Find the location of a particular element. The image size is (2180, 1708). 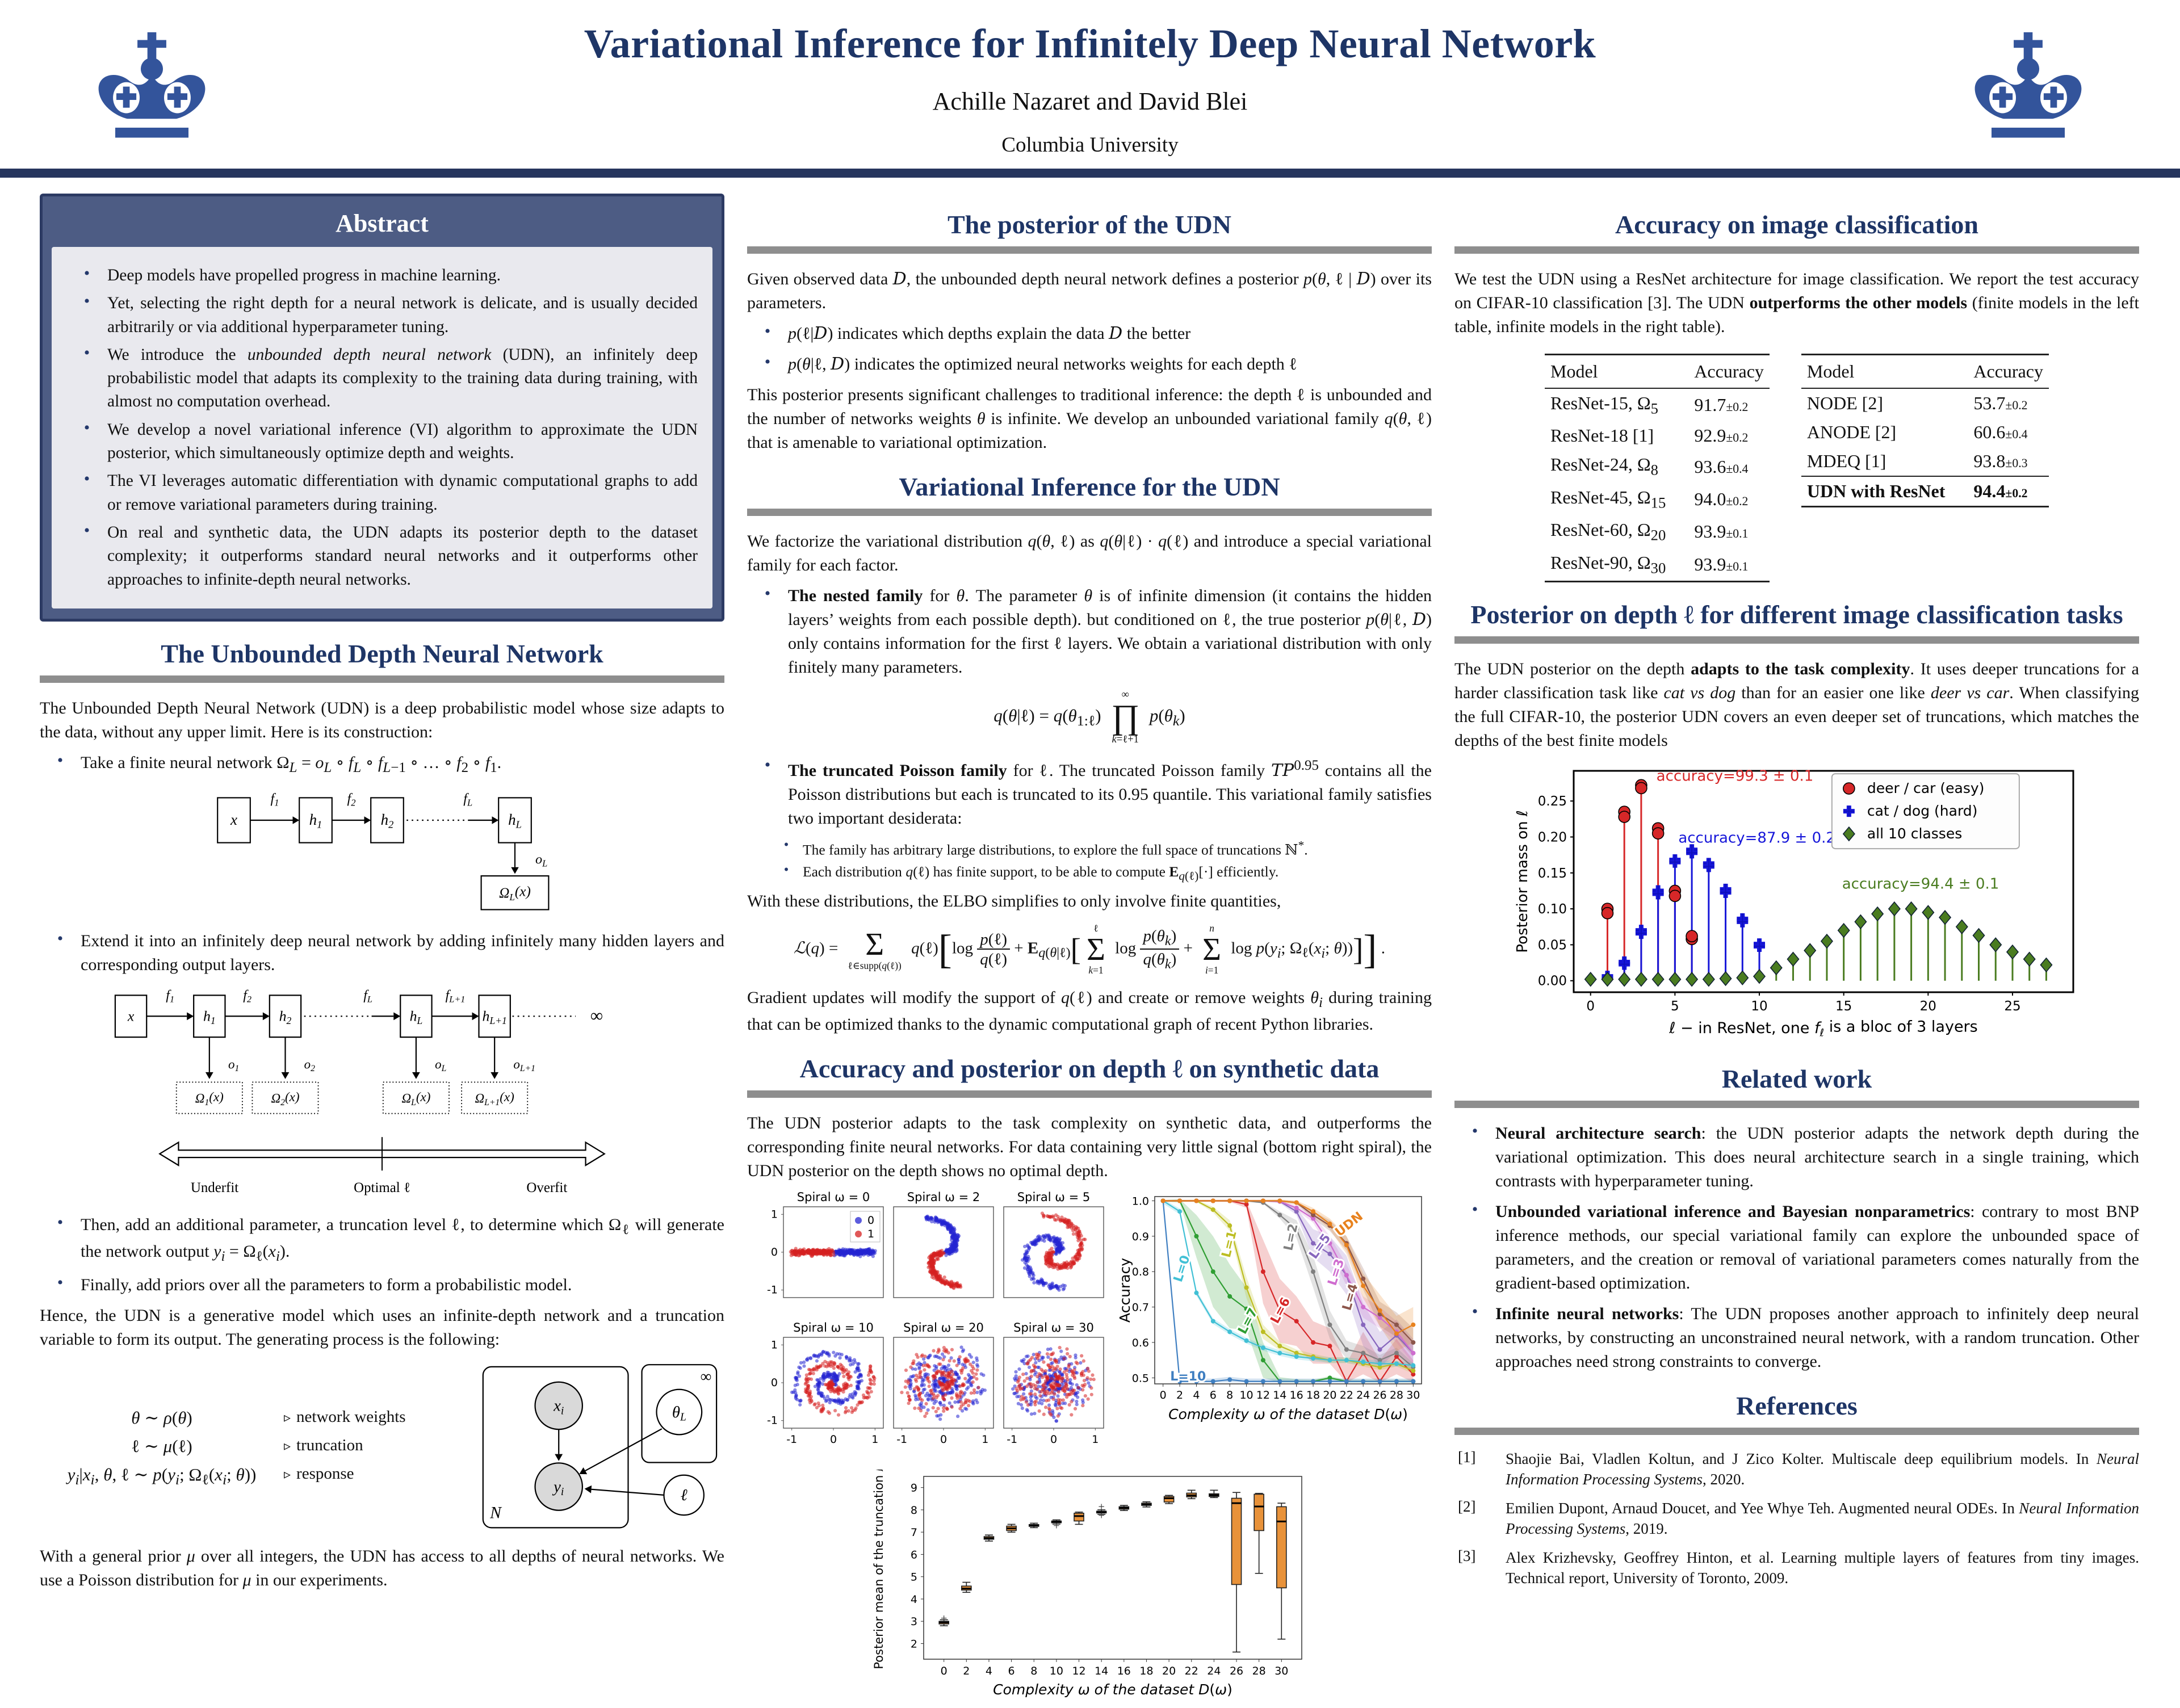

svg-text: 10 is located at coordinates (1057, 1671).